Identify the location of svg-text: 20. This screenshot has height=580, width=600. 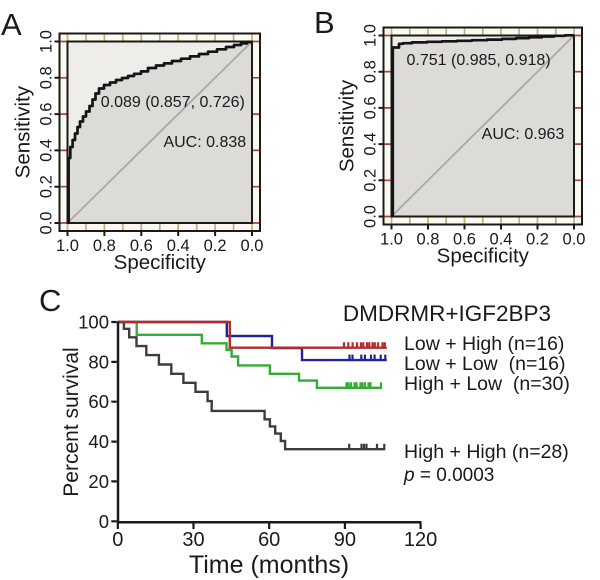
(98, 481).